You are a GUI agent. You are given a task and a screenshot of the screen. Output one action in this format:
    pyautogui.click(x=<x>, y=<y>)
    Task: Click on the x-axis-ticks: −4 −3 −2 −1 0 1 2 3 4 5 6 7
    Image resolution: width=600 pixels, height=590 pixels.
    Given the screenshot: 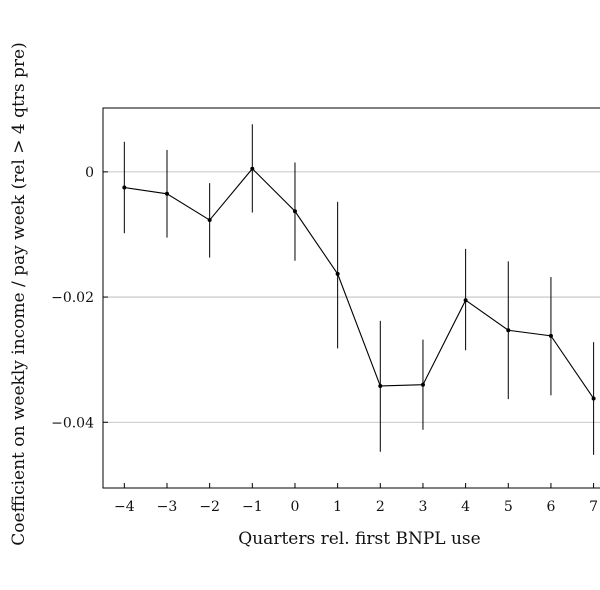 What is the action you would take?
    pyautogui.click(x=356, y=499)
    